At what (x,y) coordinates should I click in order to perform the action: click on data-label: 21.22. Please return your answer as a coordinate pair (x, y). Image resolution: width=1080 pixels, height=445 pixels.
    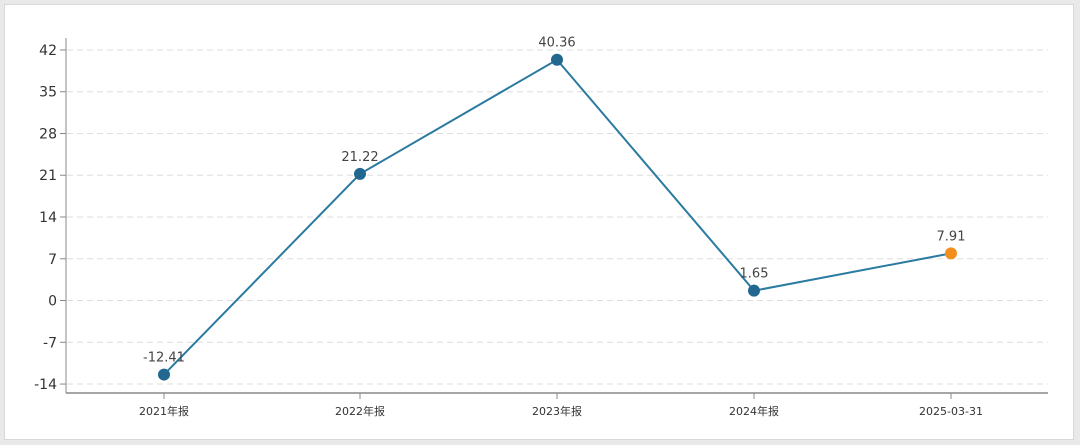
    Looking at the image, I should click on (359, 157).